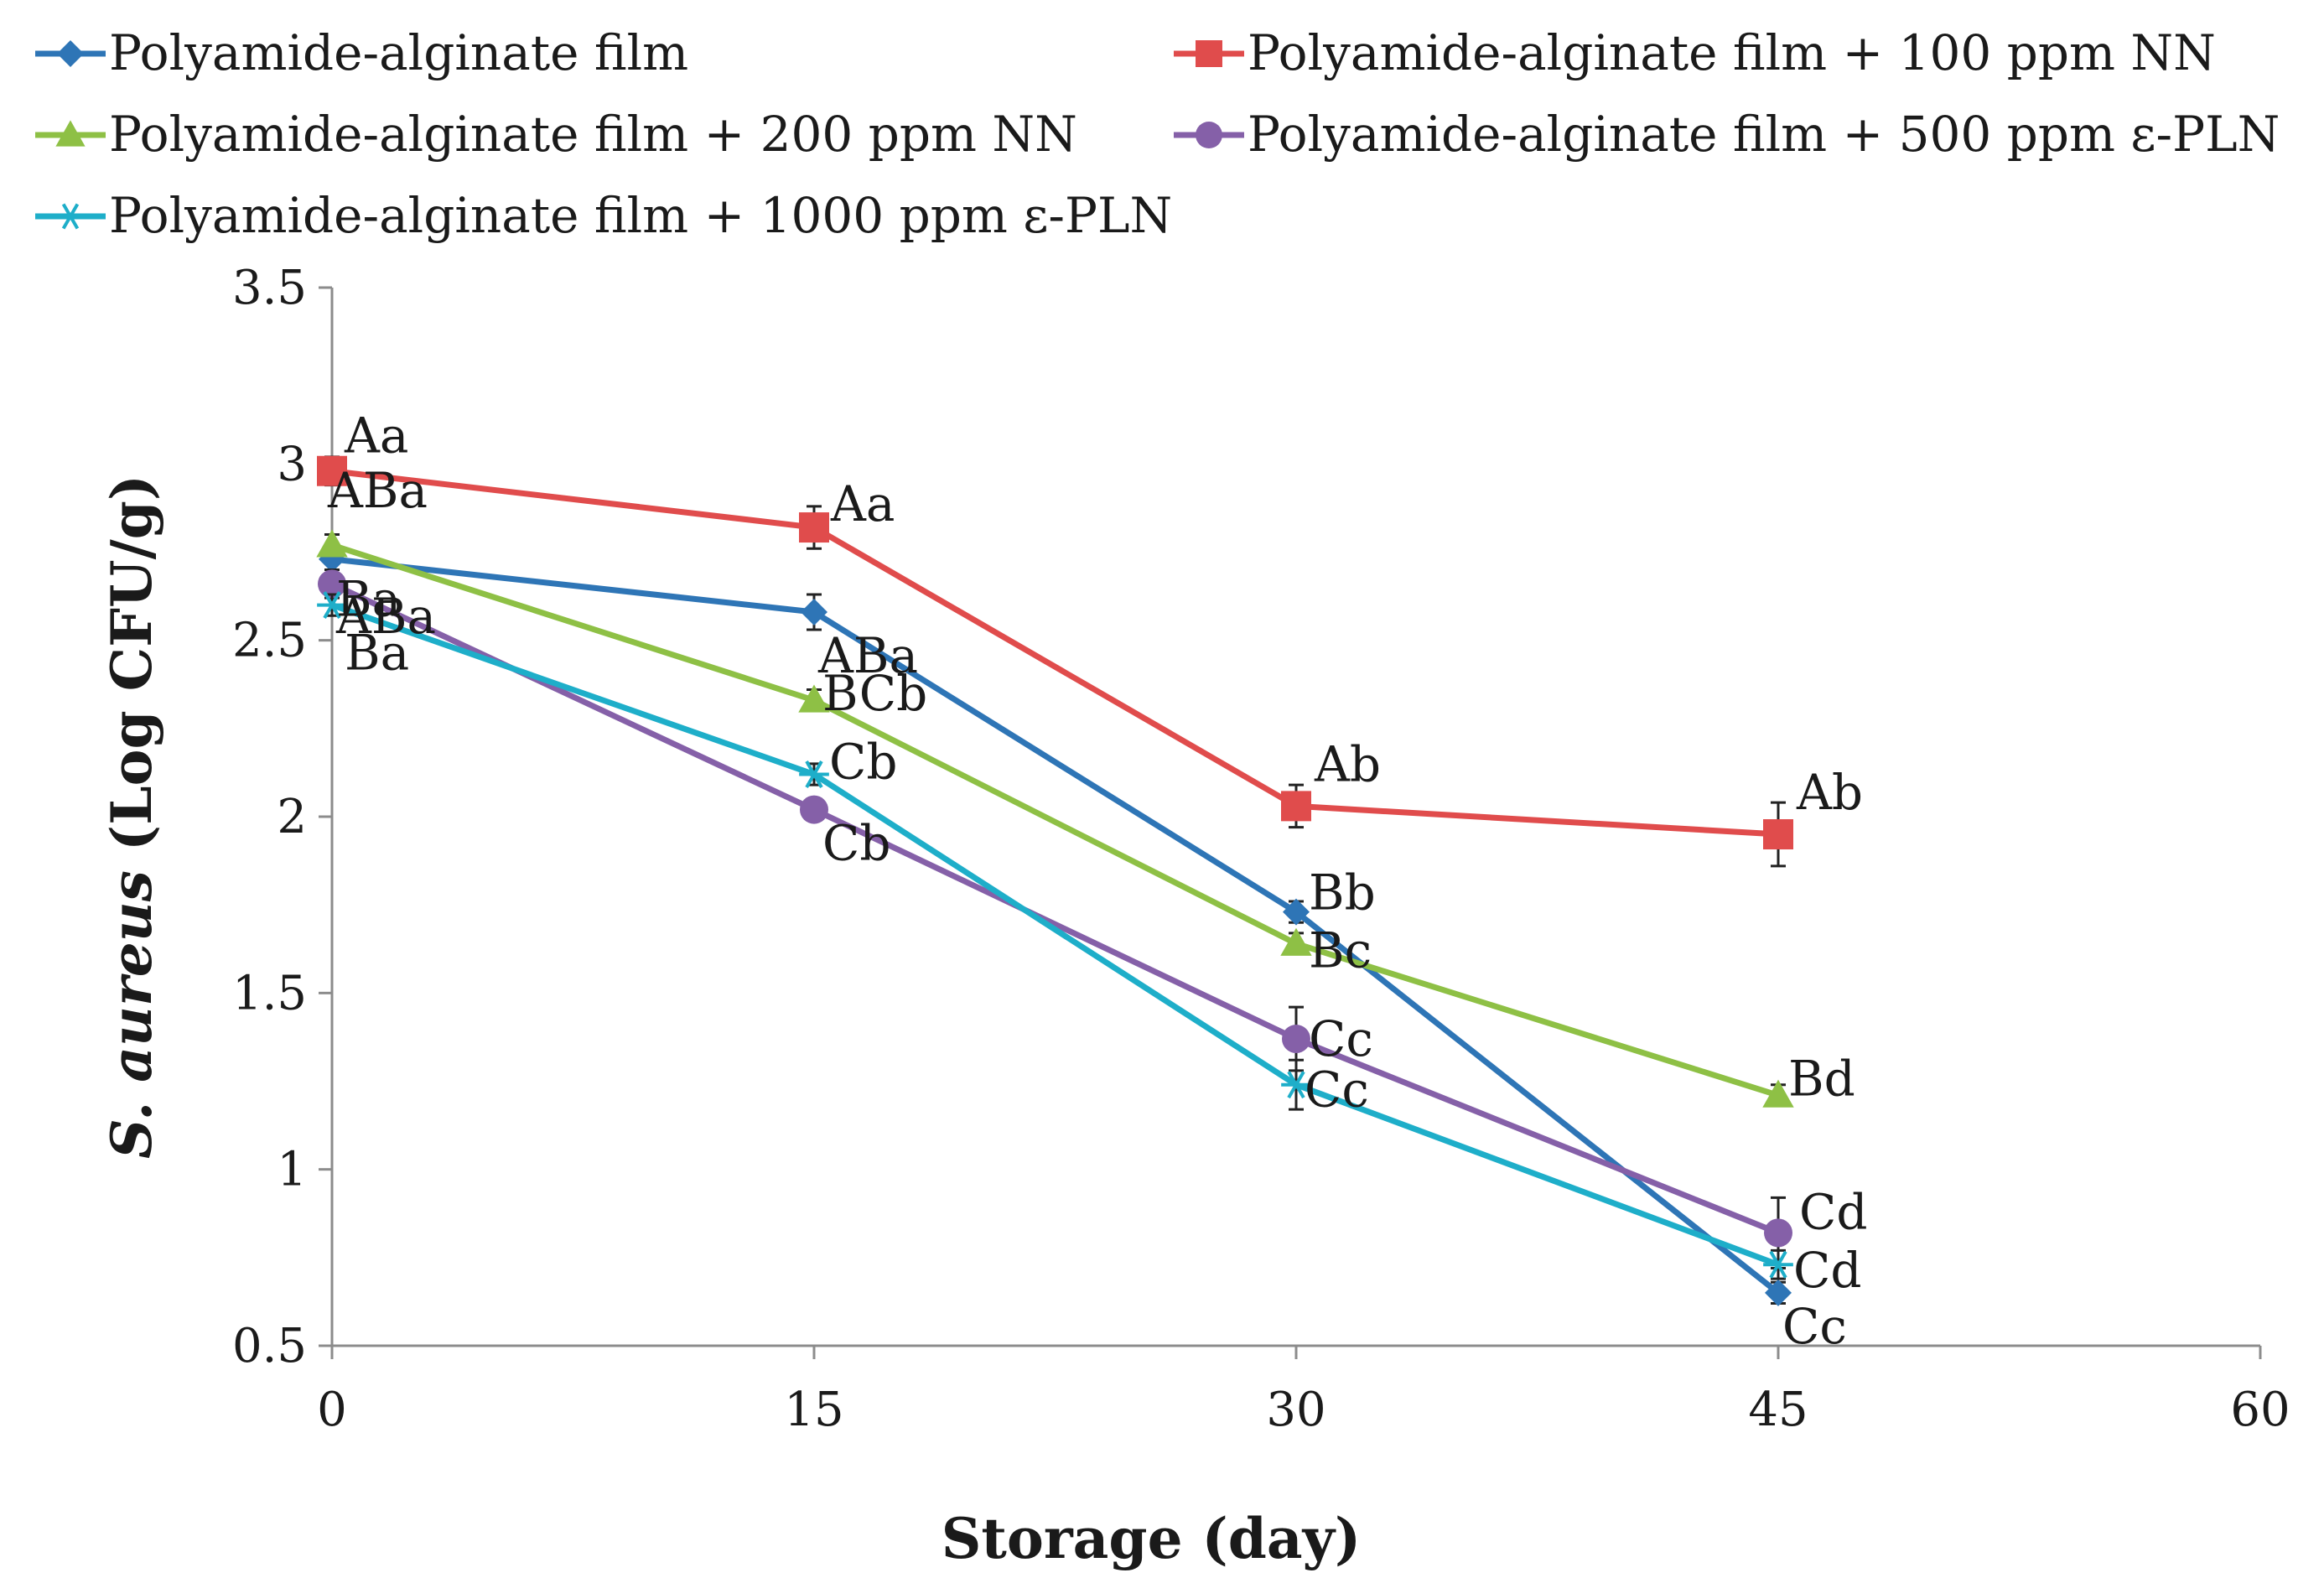 The width and height of the screenshot is (2324, 1578). What do you see at coordinates (1342, 892) in the screenshot?
I see `point-label-0-2: Bb` at bounding box center [1342, 892].